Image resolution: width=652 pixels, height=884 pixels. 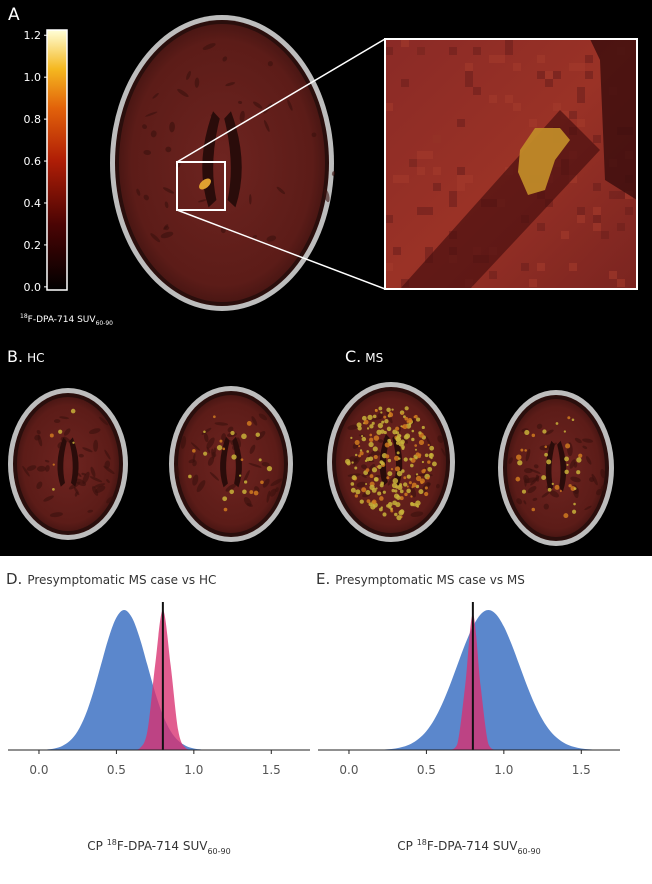 I want to click on title-text: Presymptomatic MS case vs HC, so click(x=121, y=580).